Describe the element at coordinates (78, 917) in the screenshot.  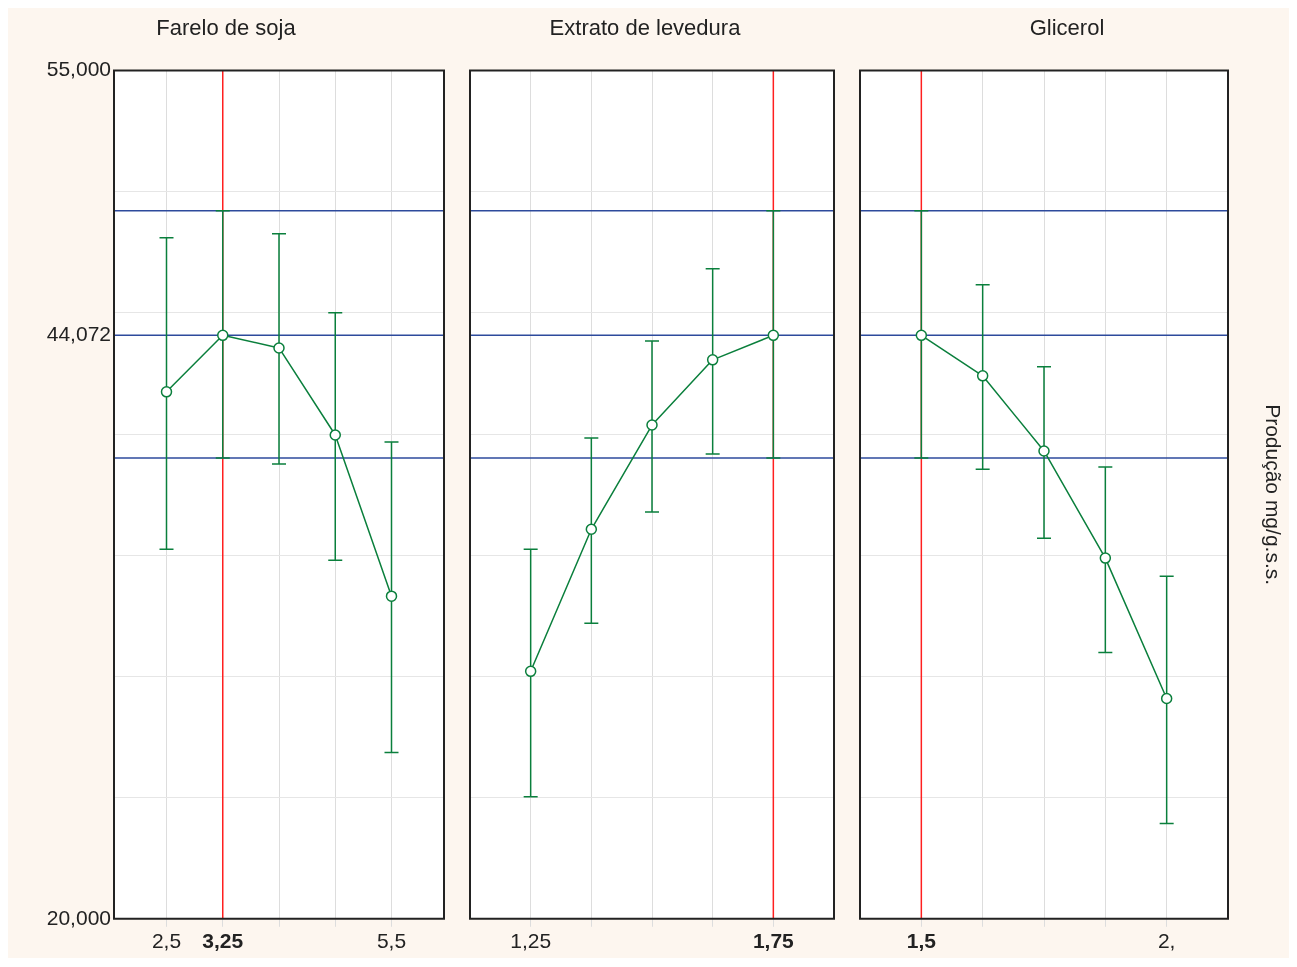
I see `y-tick-label: 20,000` at that location.